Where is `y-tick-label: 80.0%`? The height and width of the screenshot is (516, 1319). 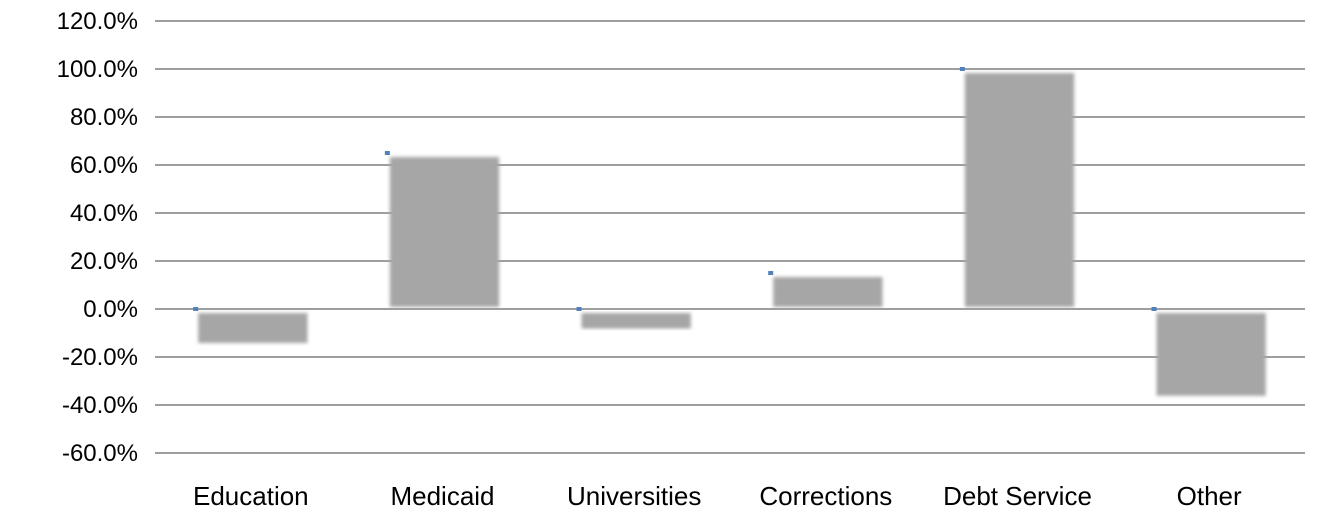
y-tick-label: 80.0% is located at coordinates (104, 117).